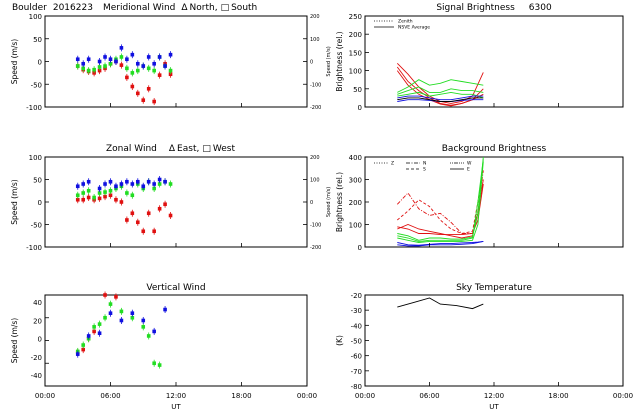  Describe the element at coordinates (36, 376) in the screenshot. I see `vertical-ytick-label: -40` at that location.